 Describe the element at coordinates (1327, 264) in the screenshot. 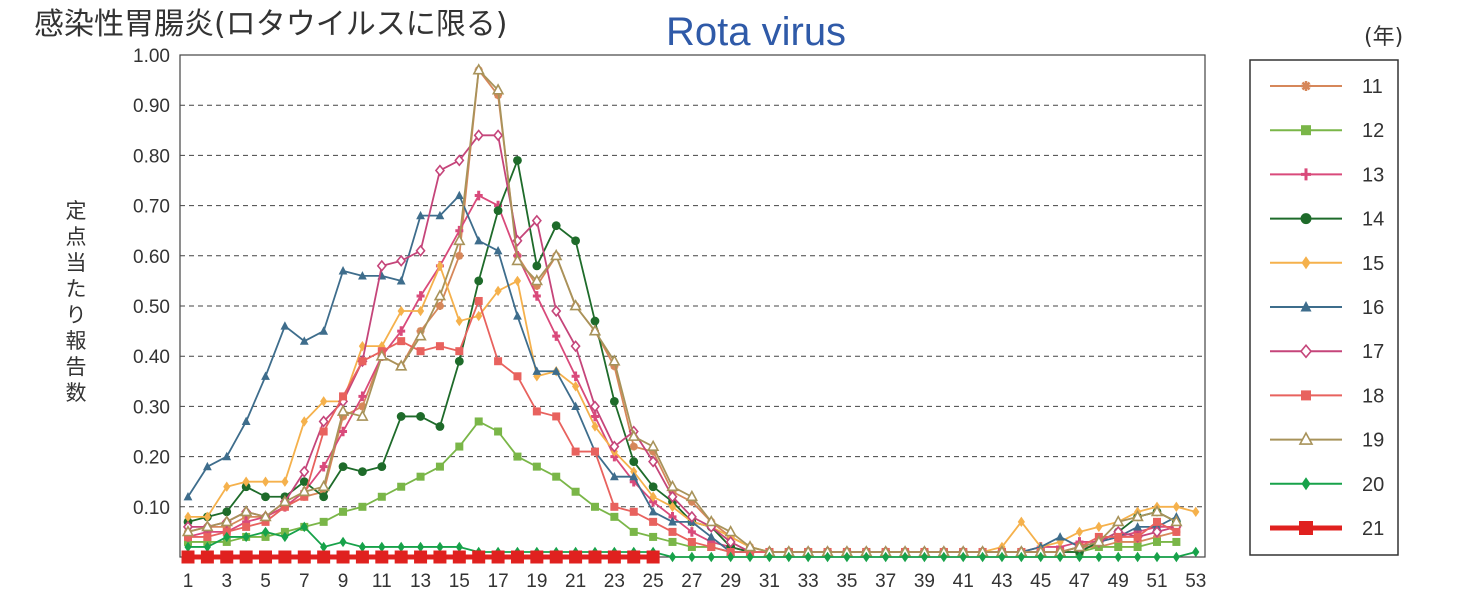

I see `legend-item-15: 15` at that location.